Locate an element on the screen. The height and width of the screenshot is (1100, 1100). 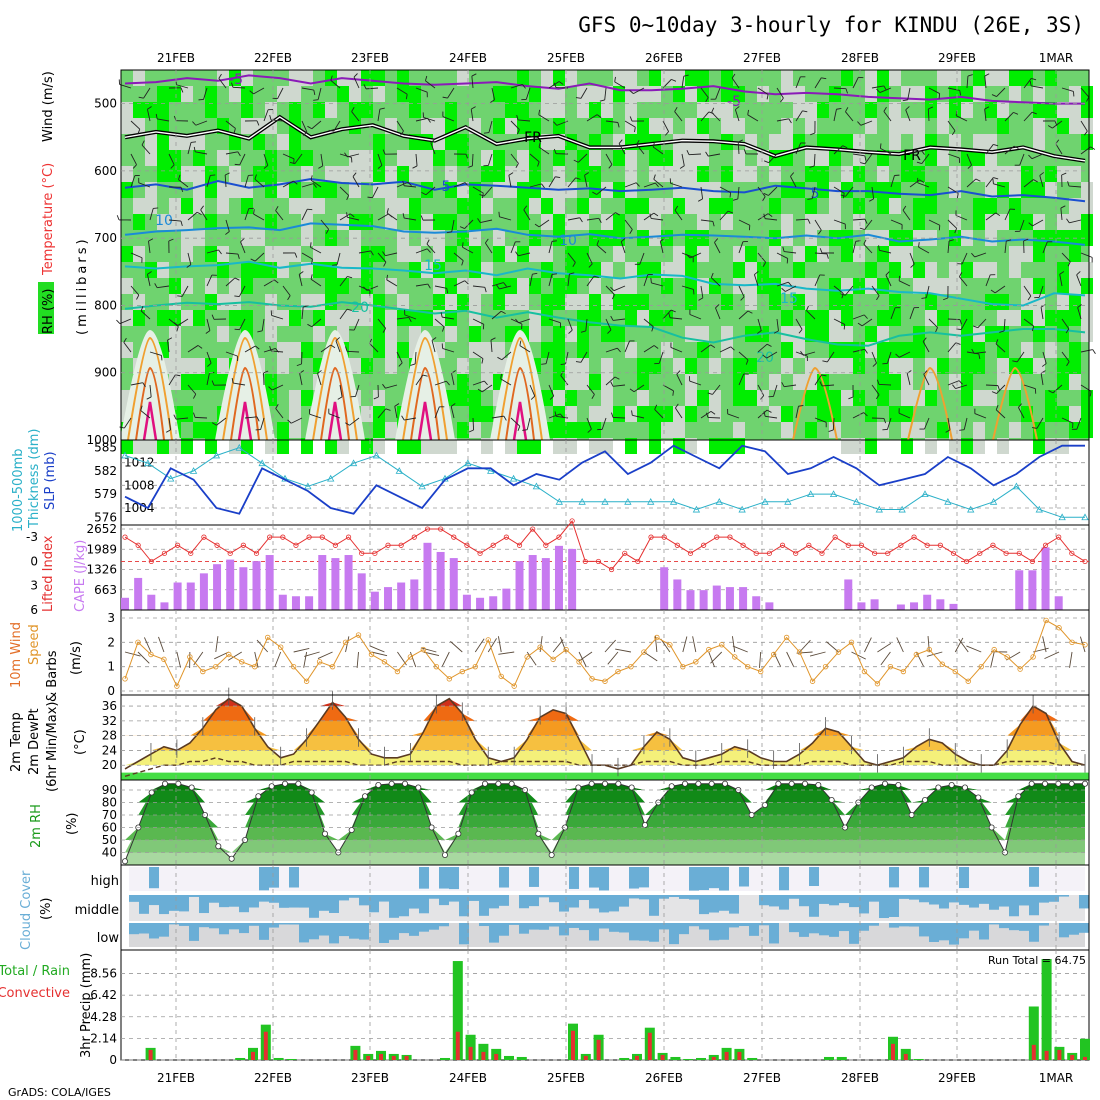
isotherm--5 is located at coordinates (604, 89).